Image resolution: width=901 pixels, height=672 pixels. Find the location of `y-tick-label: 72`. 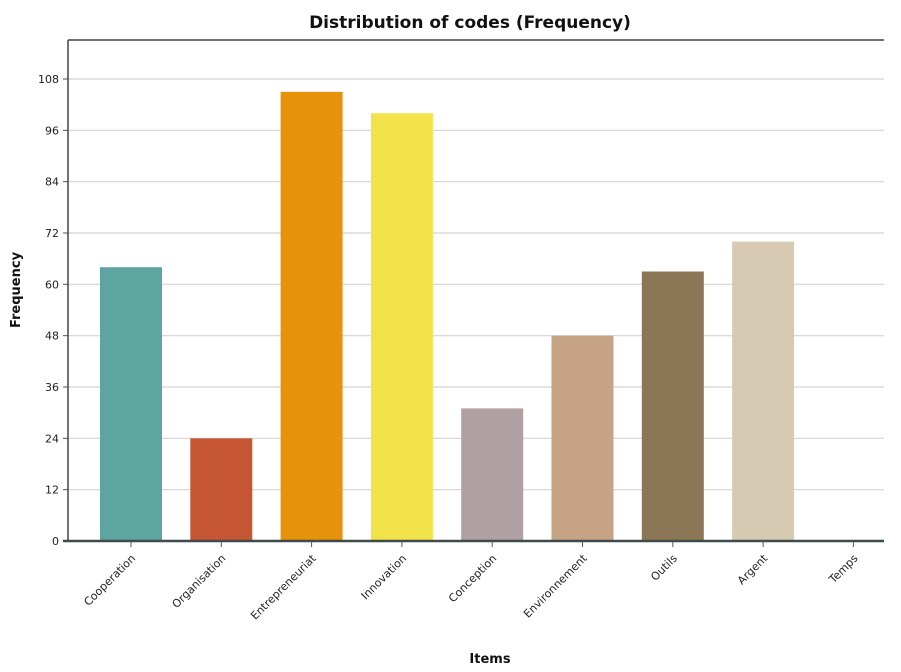

y-tick-label: 72 is located at coordinates (52, 233).